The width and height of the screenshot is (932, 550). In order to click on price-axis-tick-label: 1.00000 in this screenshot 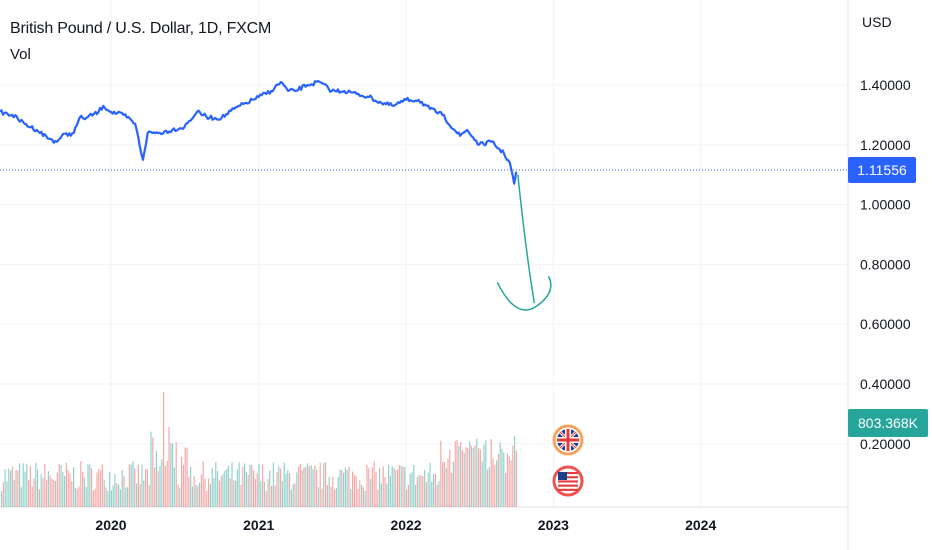, I will do `click(885, 205)`.